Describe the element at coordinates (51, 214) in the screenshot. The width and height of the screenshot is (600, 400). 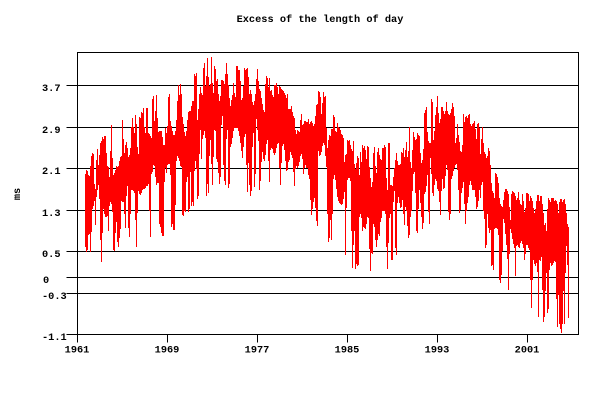
I see `svg-text: 1.3` at that location.